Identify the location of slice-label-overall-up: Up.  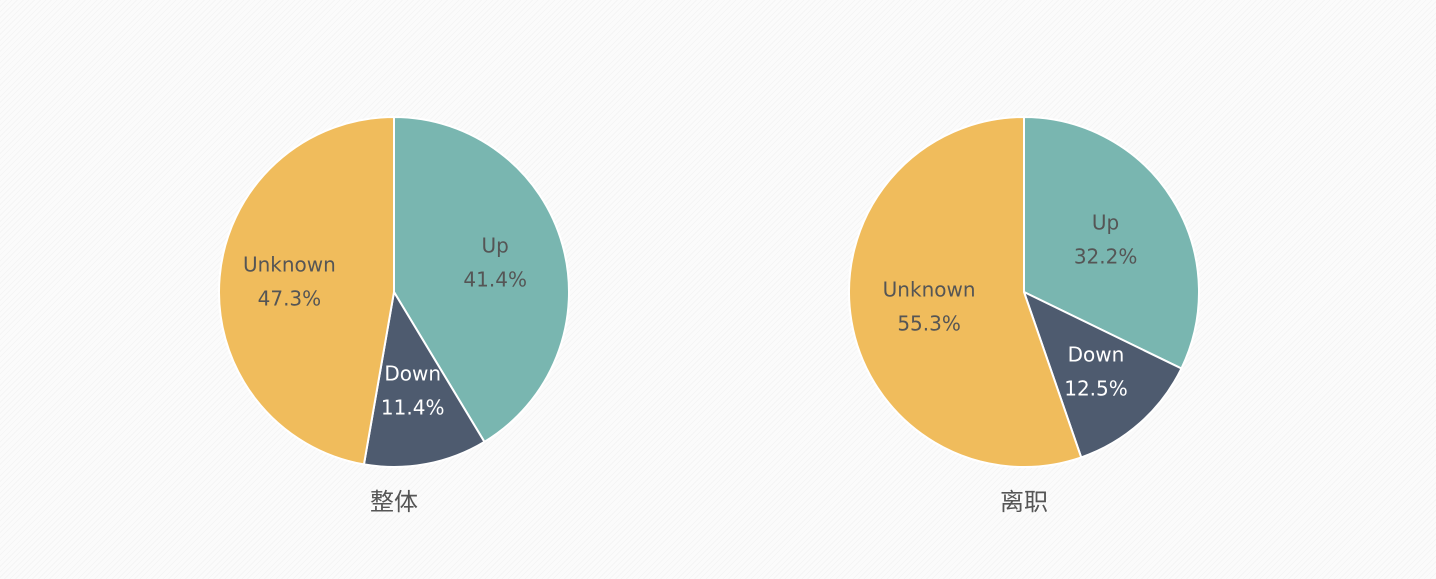
(495, 245).